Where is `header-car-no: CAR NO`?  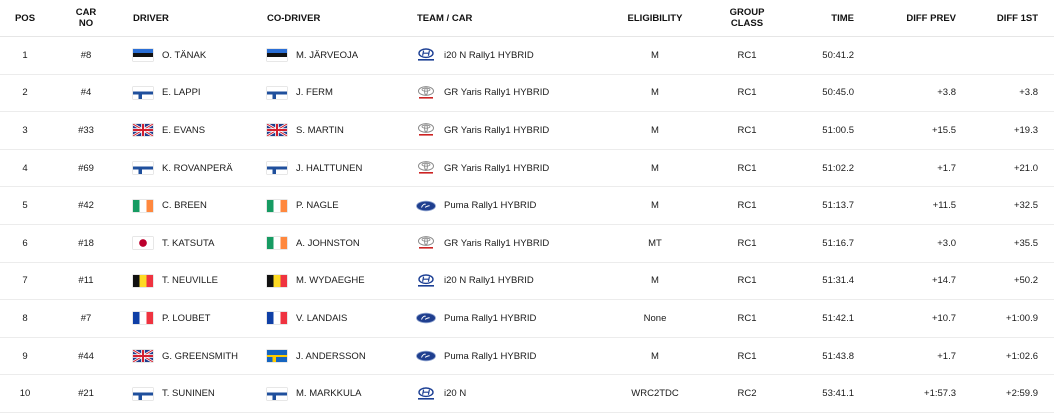
header-car-no: CAR NO is located at coordinates (86, 18).